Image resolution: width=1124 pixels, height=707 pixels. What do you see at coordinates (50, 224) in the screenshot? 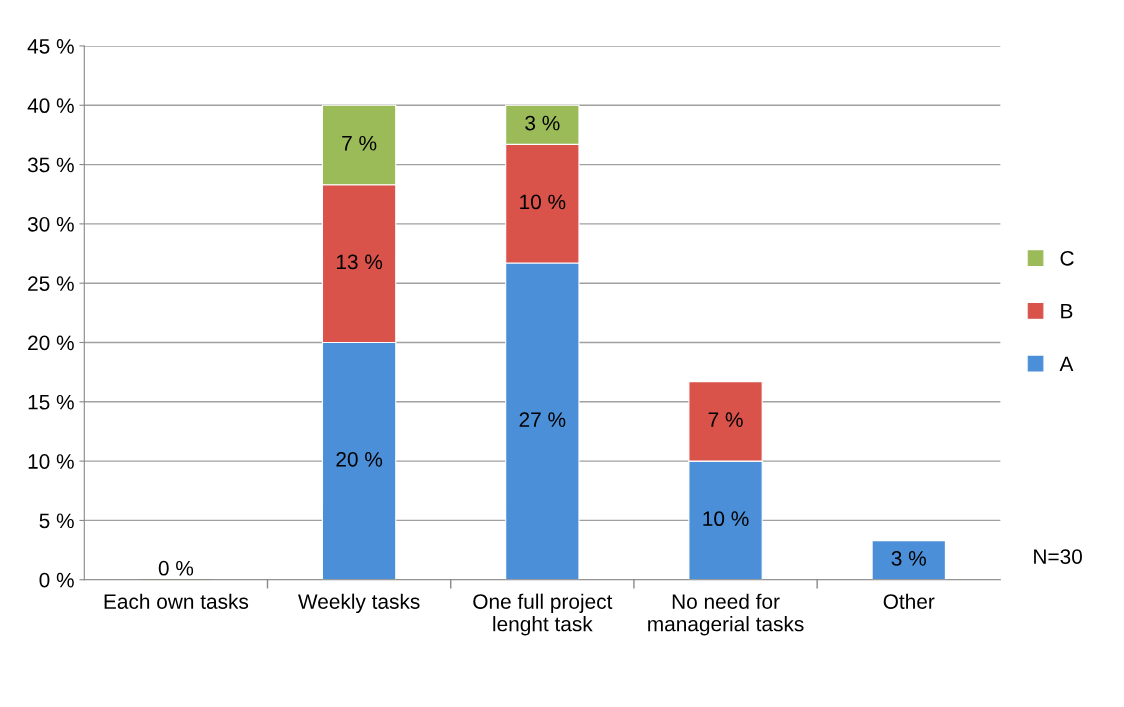
I see `y-tick-label: 30 %` at bounding box center [50, 224].